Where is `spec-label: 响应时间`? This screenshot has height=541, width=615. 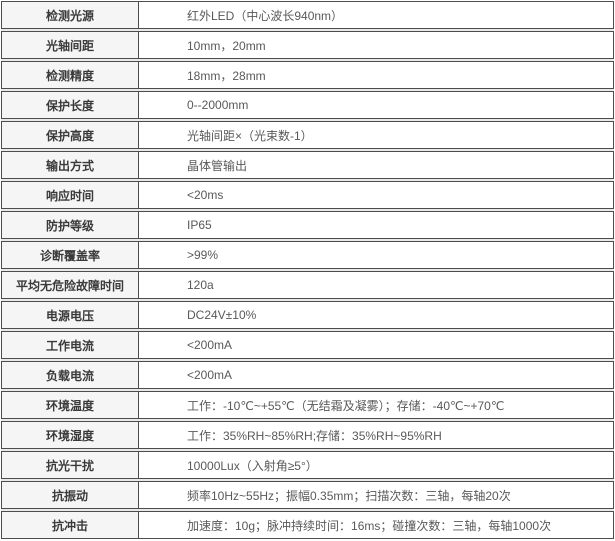 spec-label: 响应时间 is located at coordinates (70, 195).